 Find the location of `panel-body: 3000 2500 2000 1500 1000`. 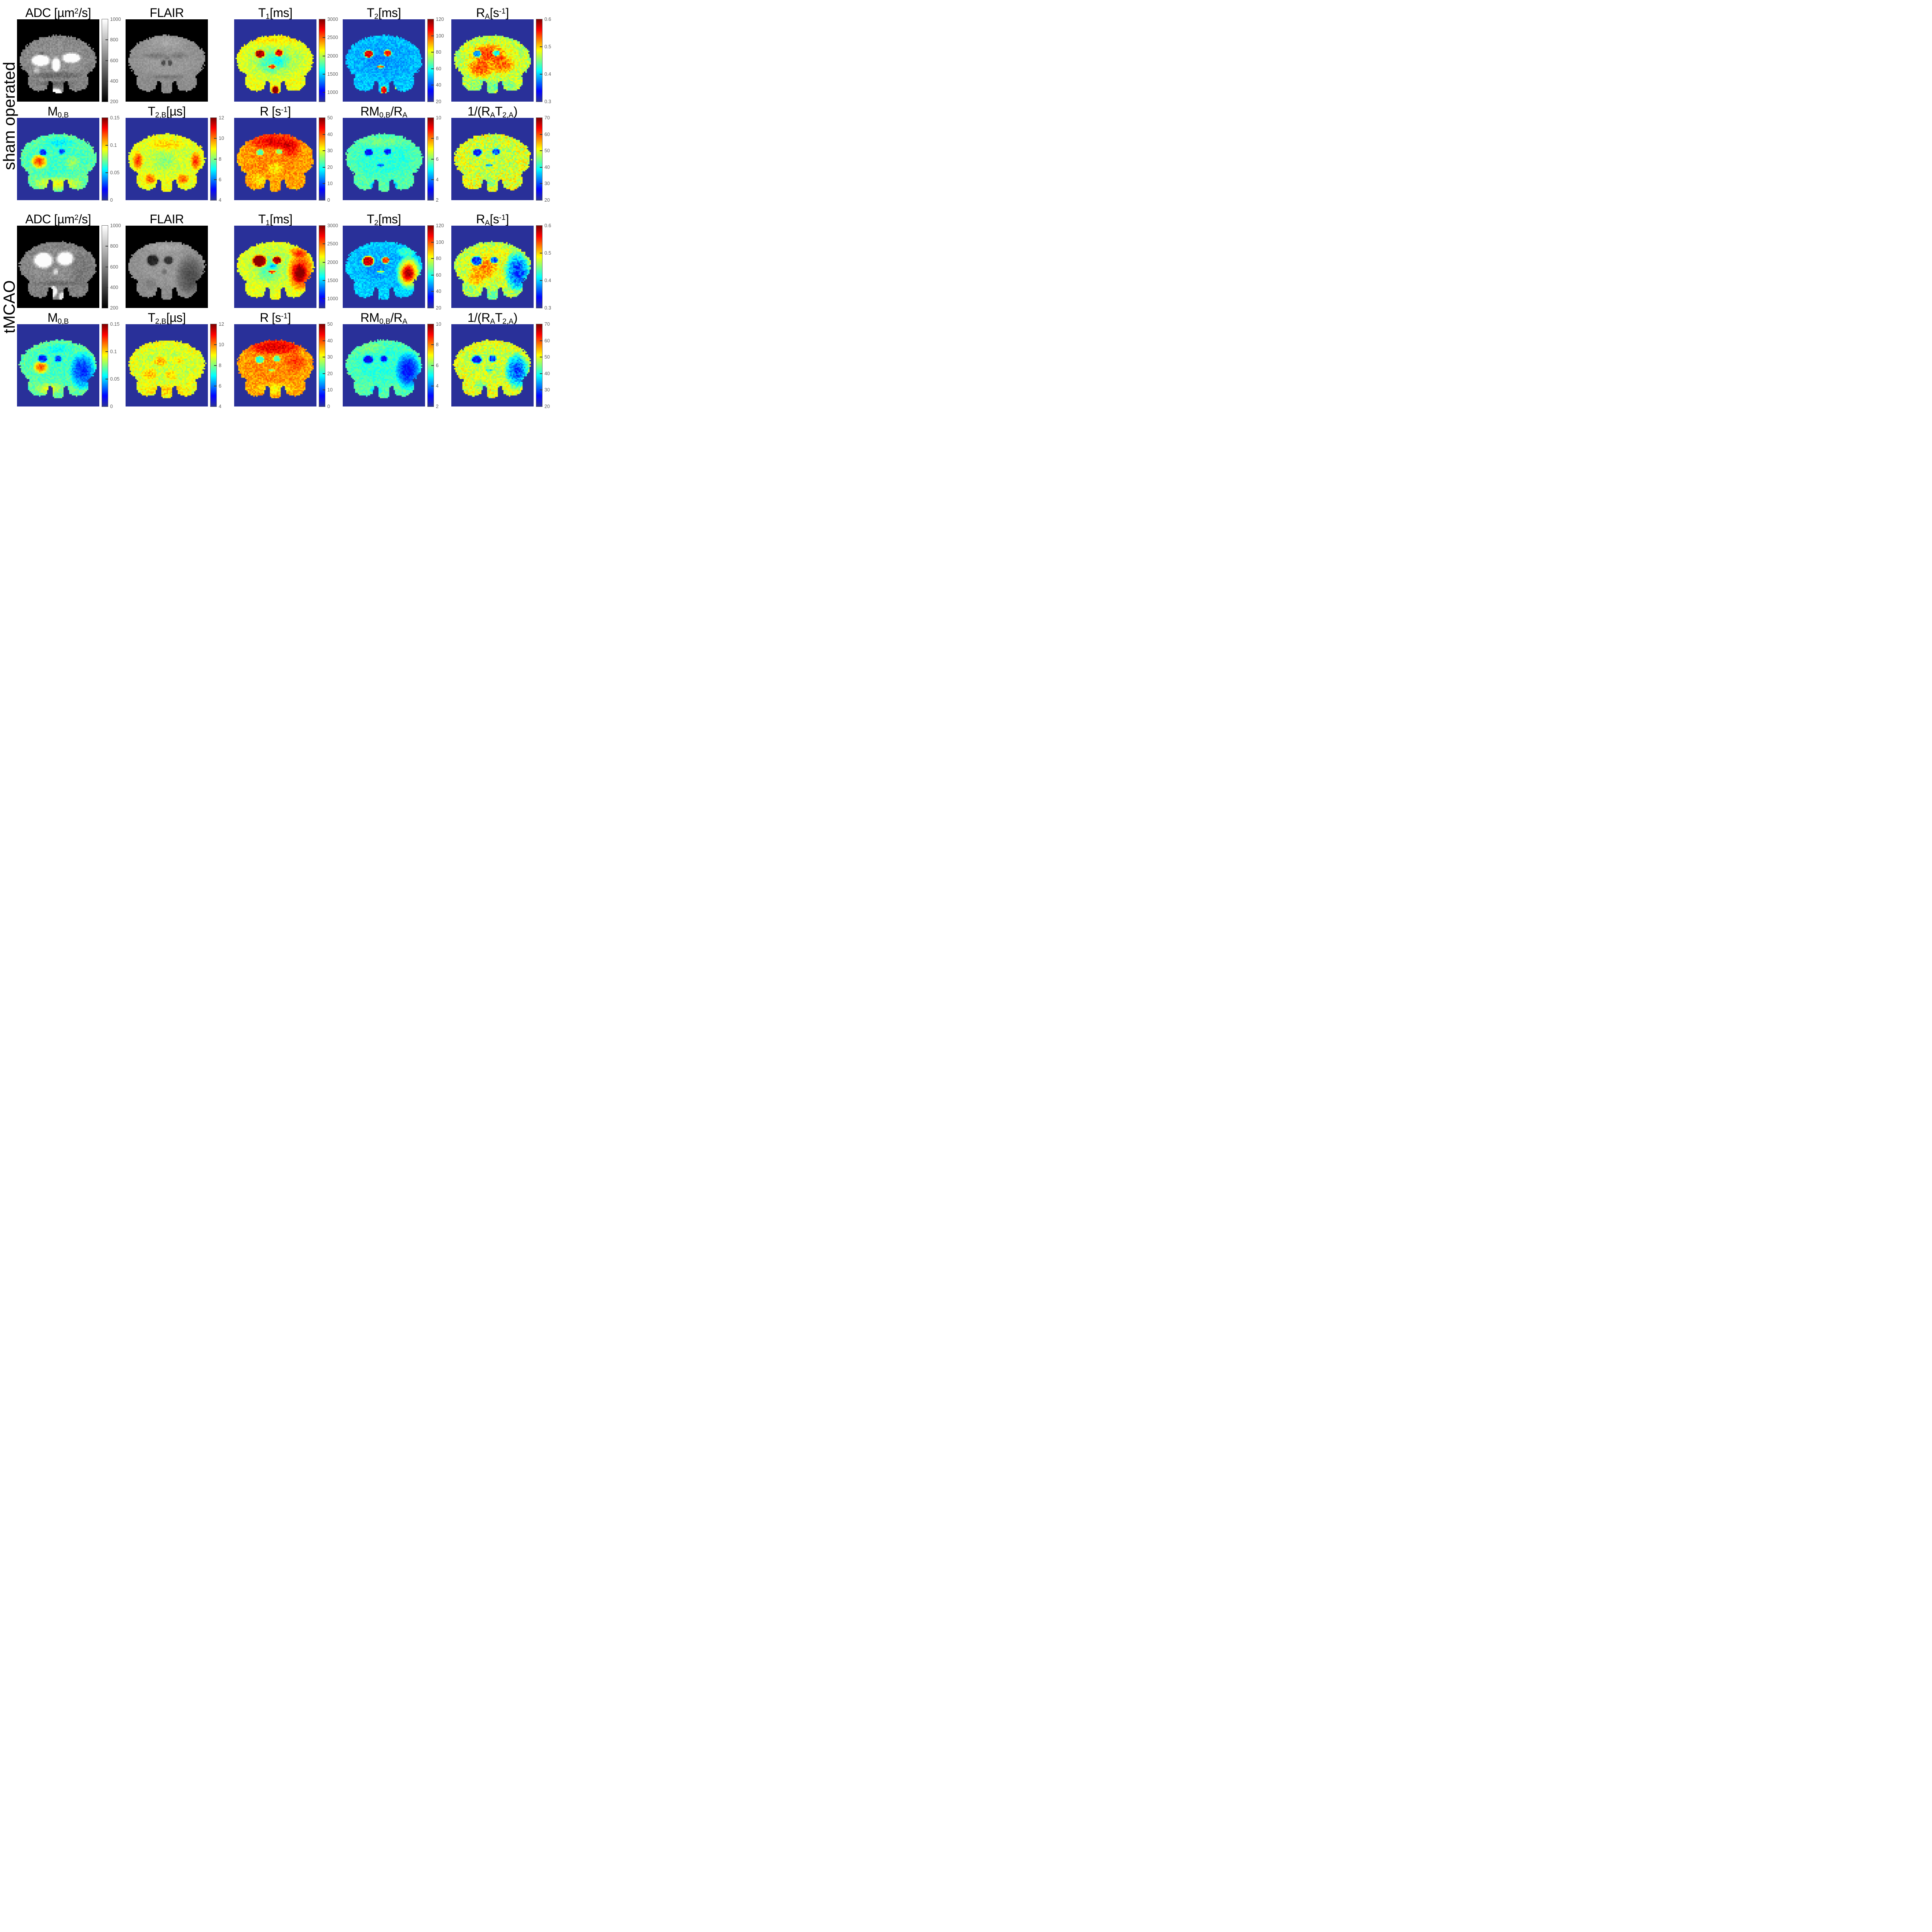

panel-body: 3000 2500 2000 1500 1000 is located at coordinates (289, 266).